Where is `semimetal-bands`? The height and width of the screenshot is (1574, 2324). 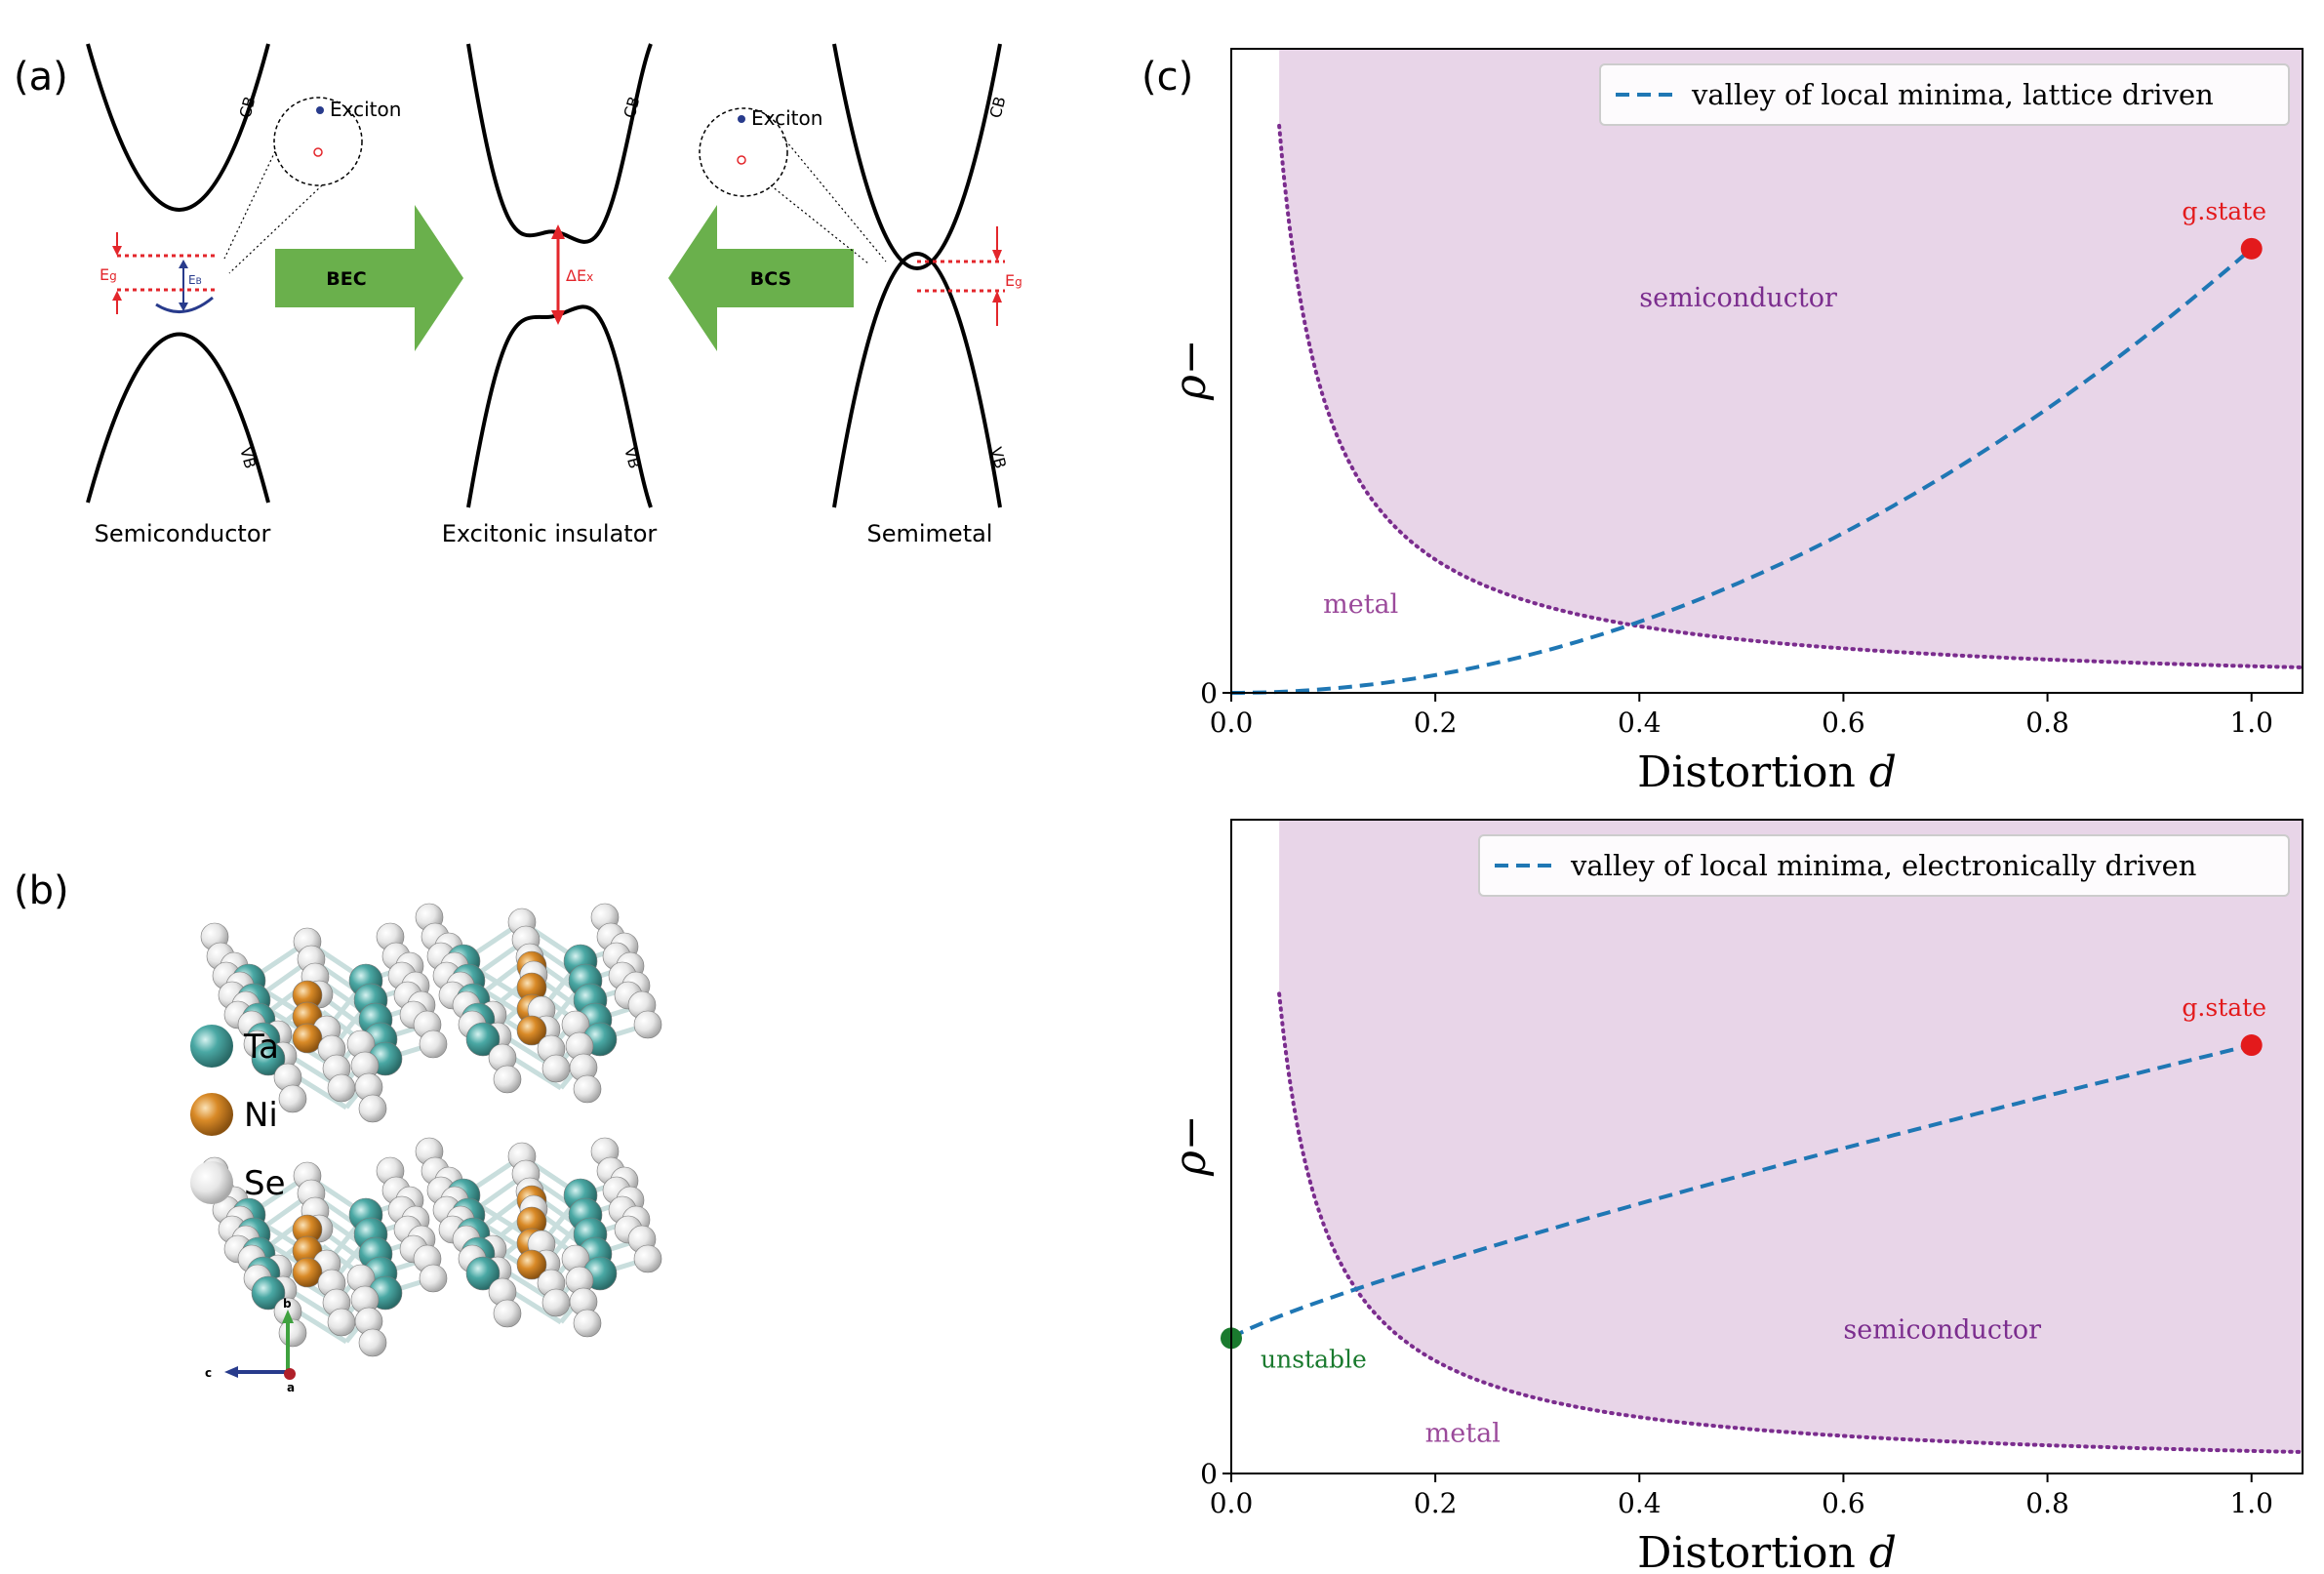
semimetal-bands is located at coordinates (917, 275).